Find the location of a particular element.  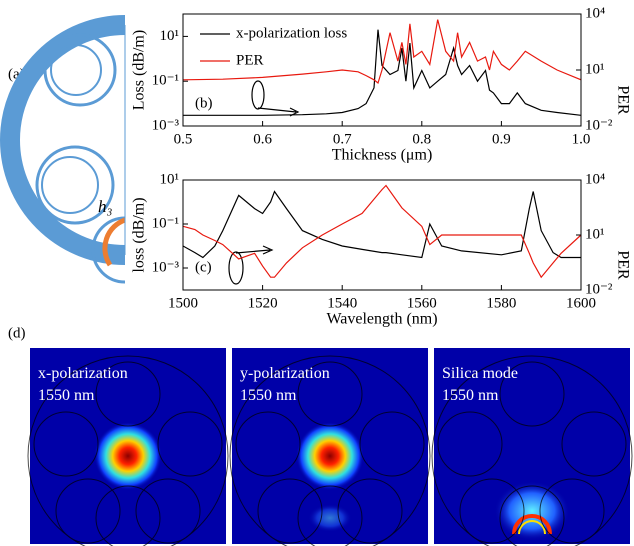

x-tick-label: 1540 is located at coordinates (342, 303).